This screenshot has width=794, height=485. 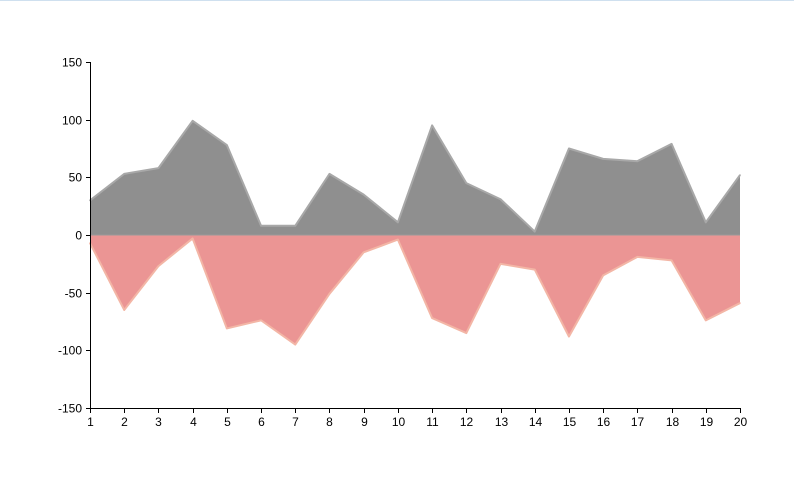 I want to click on x-tick-label: 12, so click(x=467, y=422).